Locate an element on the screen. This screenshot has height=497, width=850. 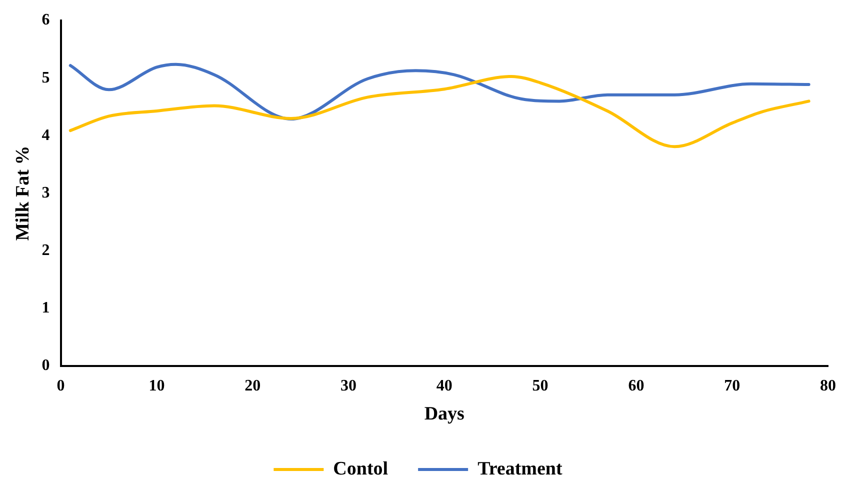
y-tick-label: 5 is located at coordinates (46, 77).